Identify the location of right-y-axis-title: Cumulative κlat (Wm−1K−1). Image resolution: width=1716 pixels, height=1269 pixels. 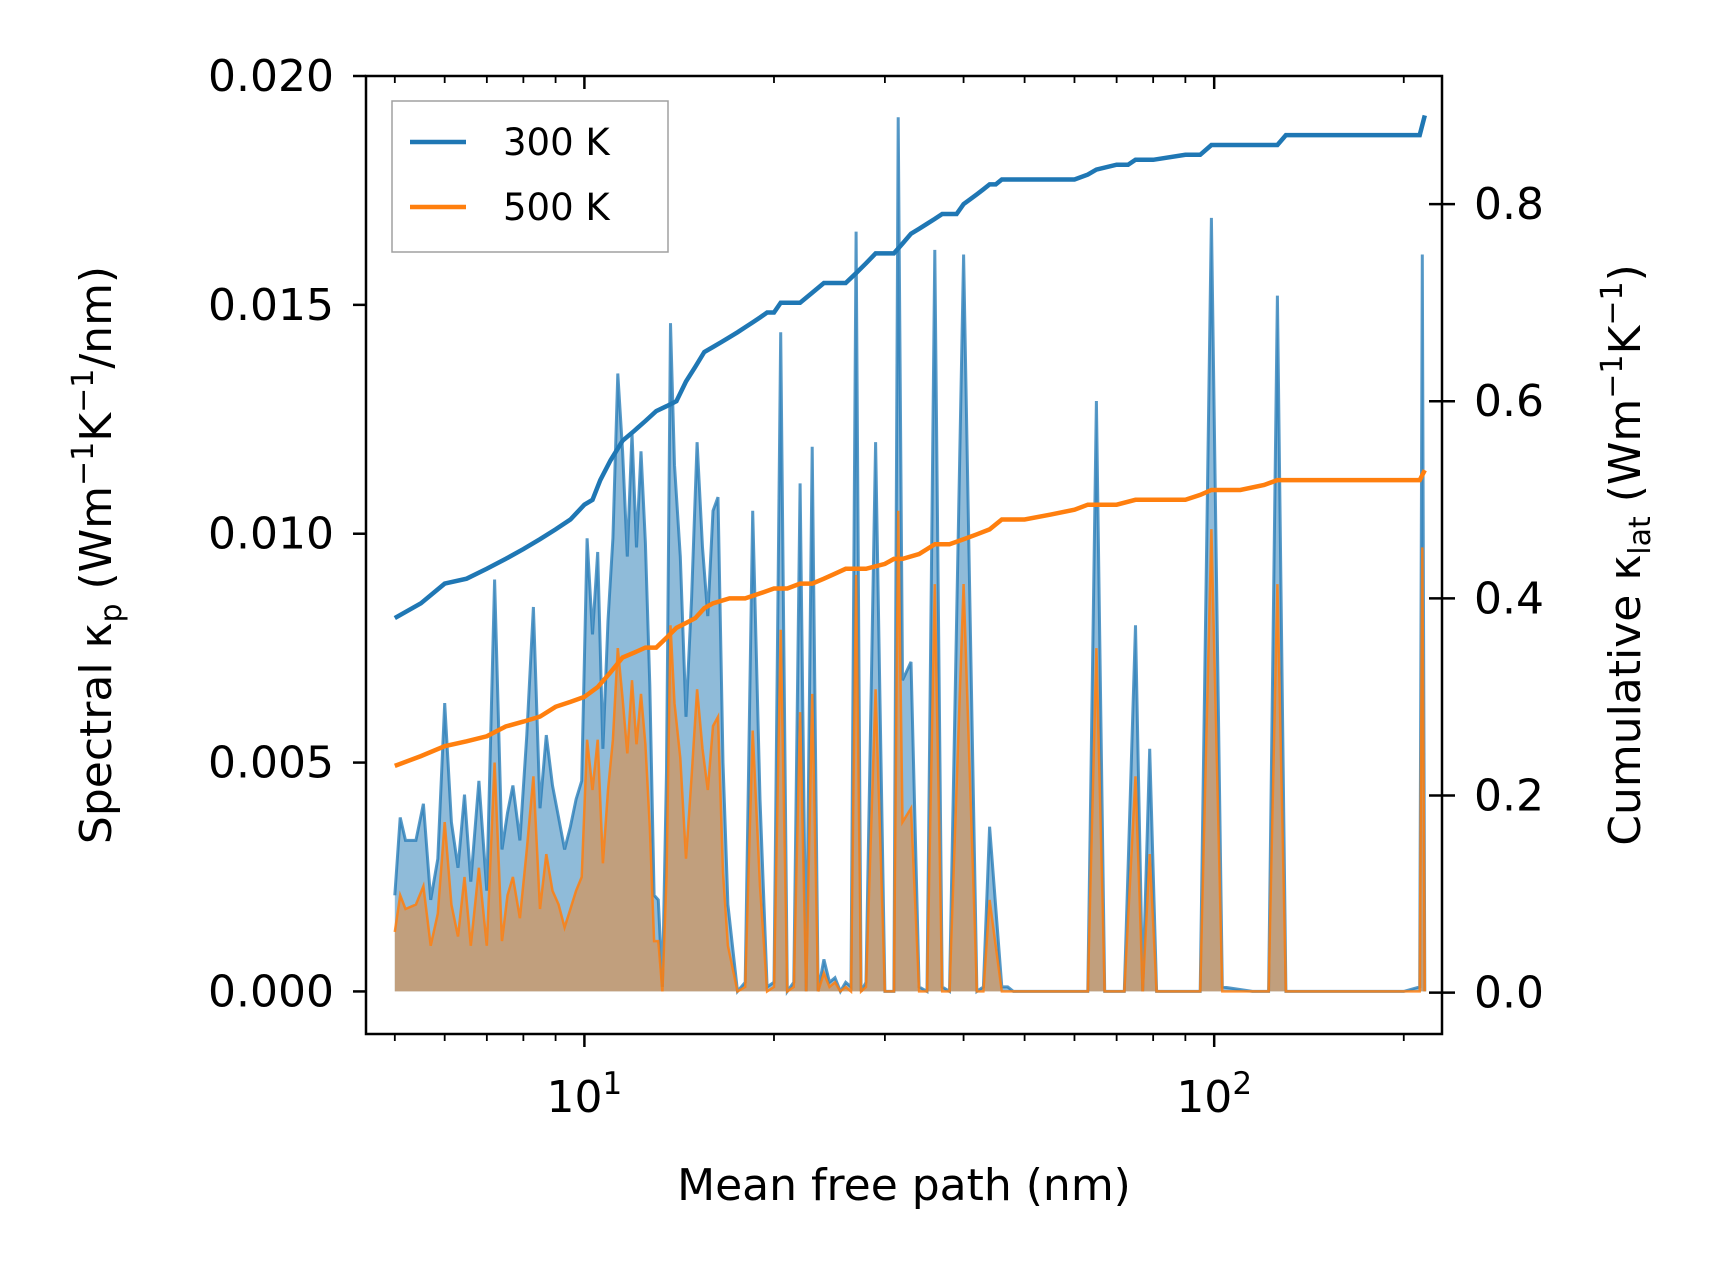
(1626, 555).